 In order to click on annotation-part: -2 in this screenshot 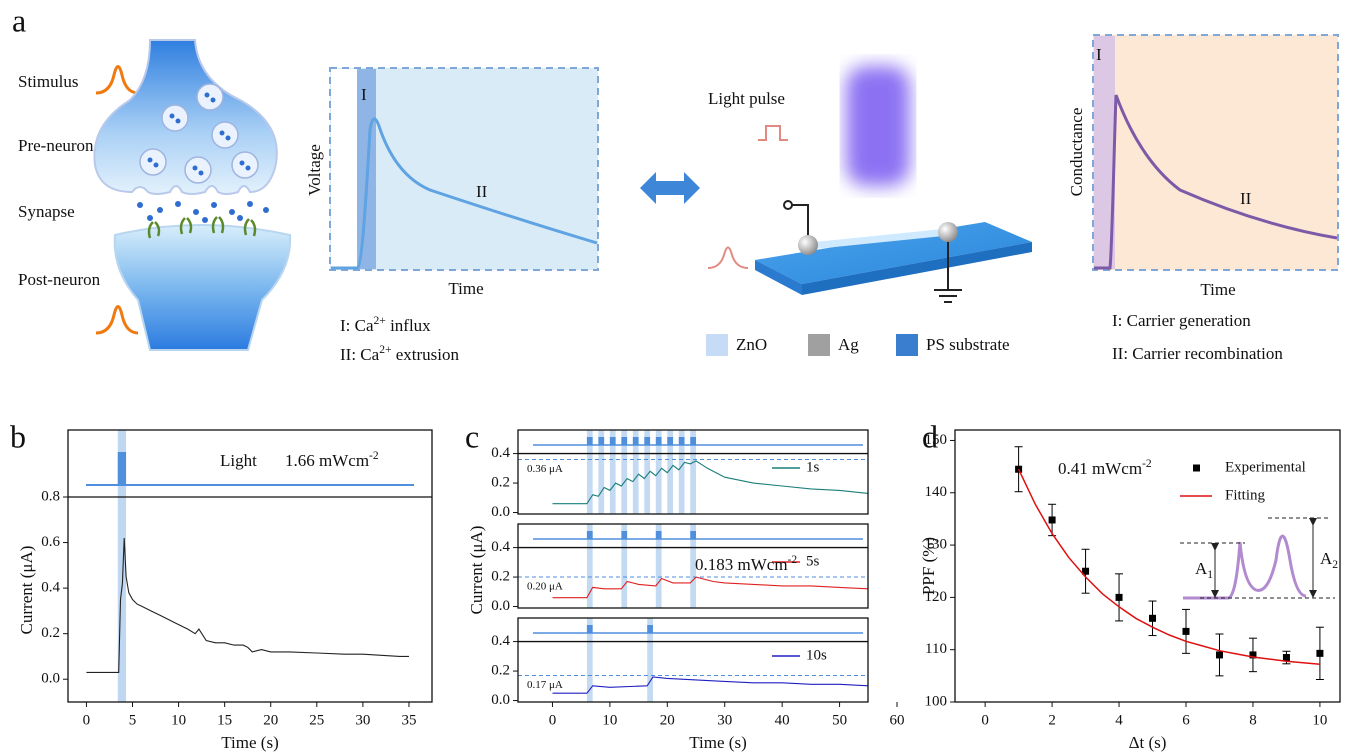, I will do `click(793, 559)`.